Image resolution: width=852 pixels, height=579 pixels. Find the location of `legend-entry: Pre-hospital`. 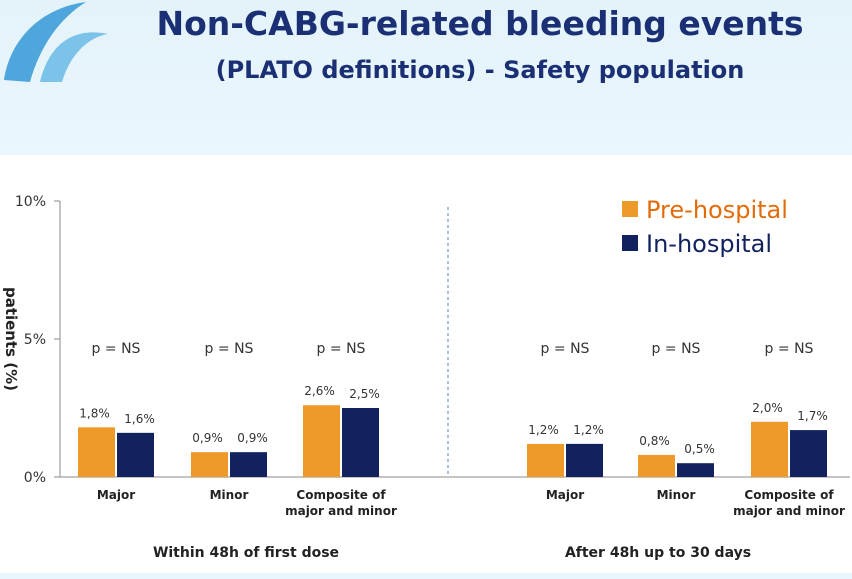

legend-entry: Pre-hospital is located at coordinates (717, 210).